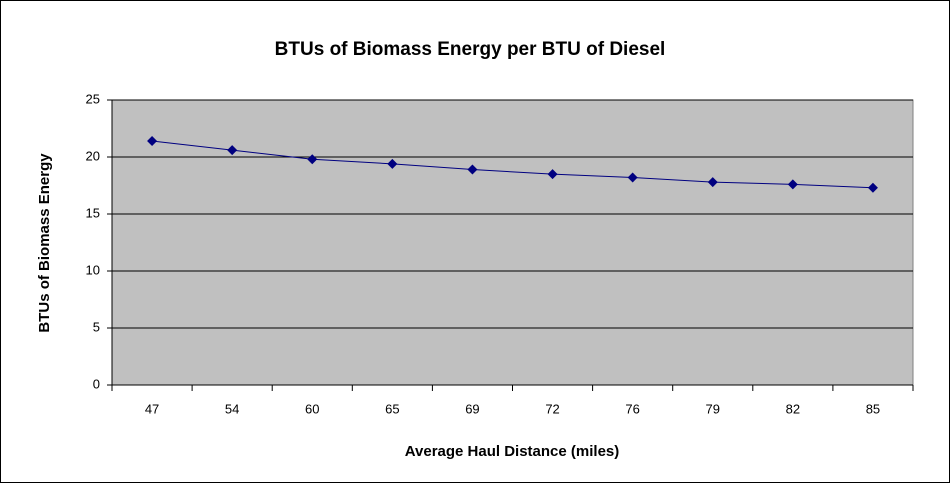  Describe the element at coordinates (713, 408) in the screenshot. I see `x-tick-label: 79` at that location.